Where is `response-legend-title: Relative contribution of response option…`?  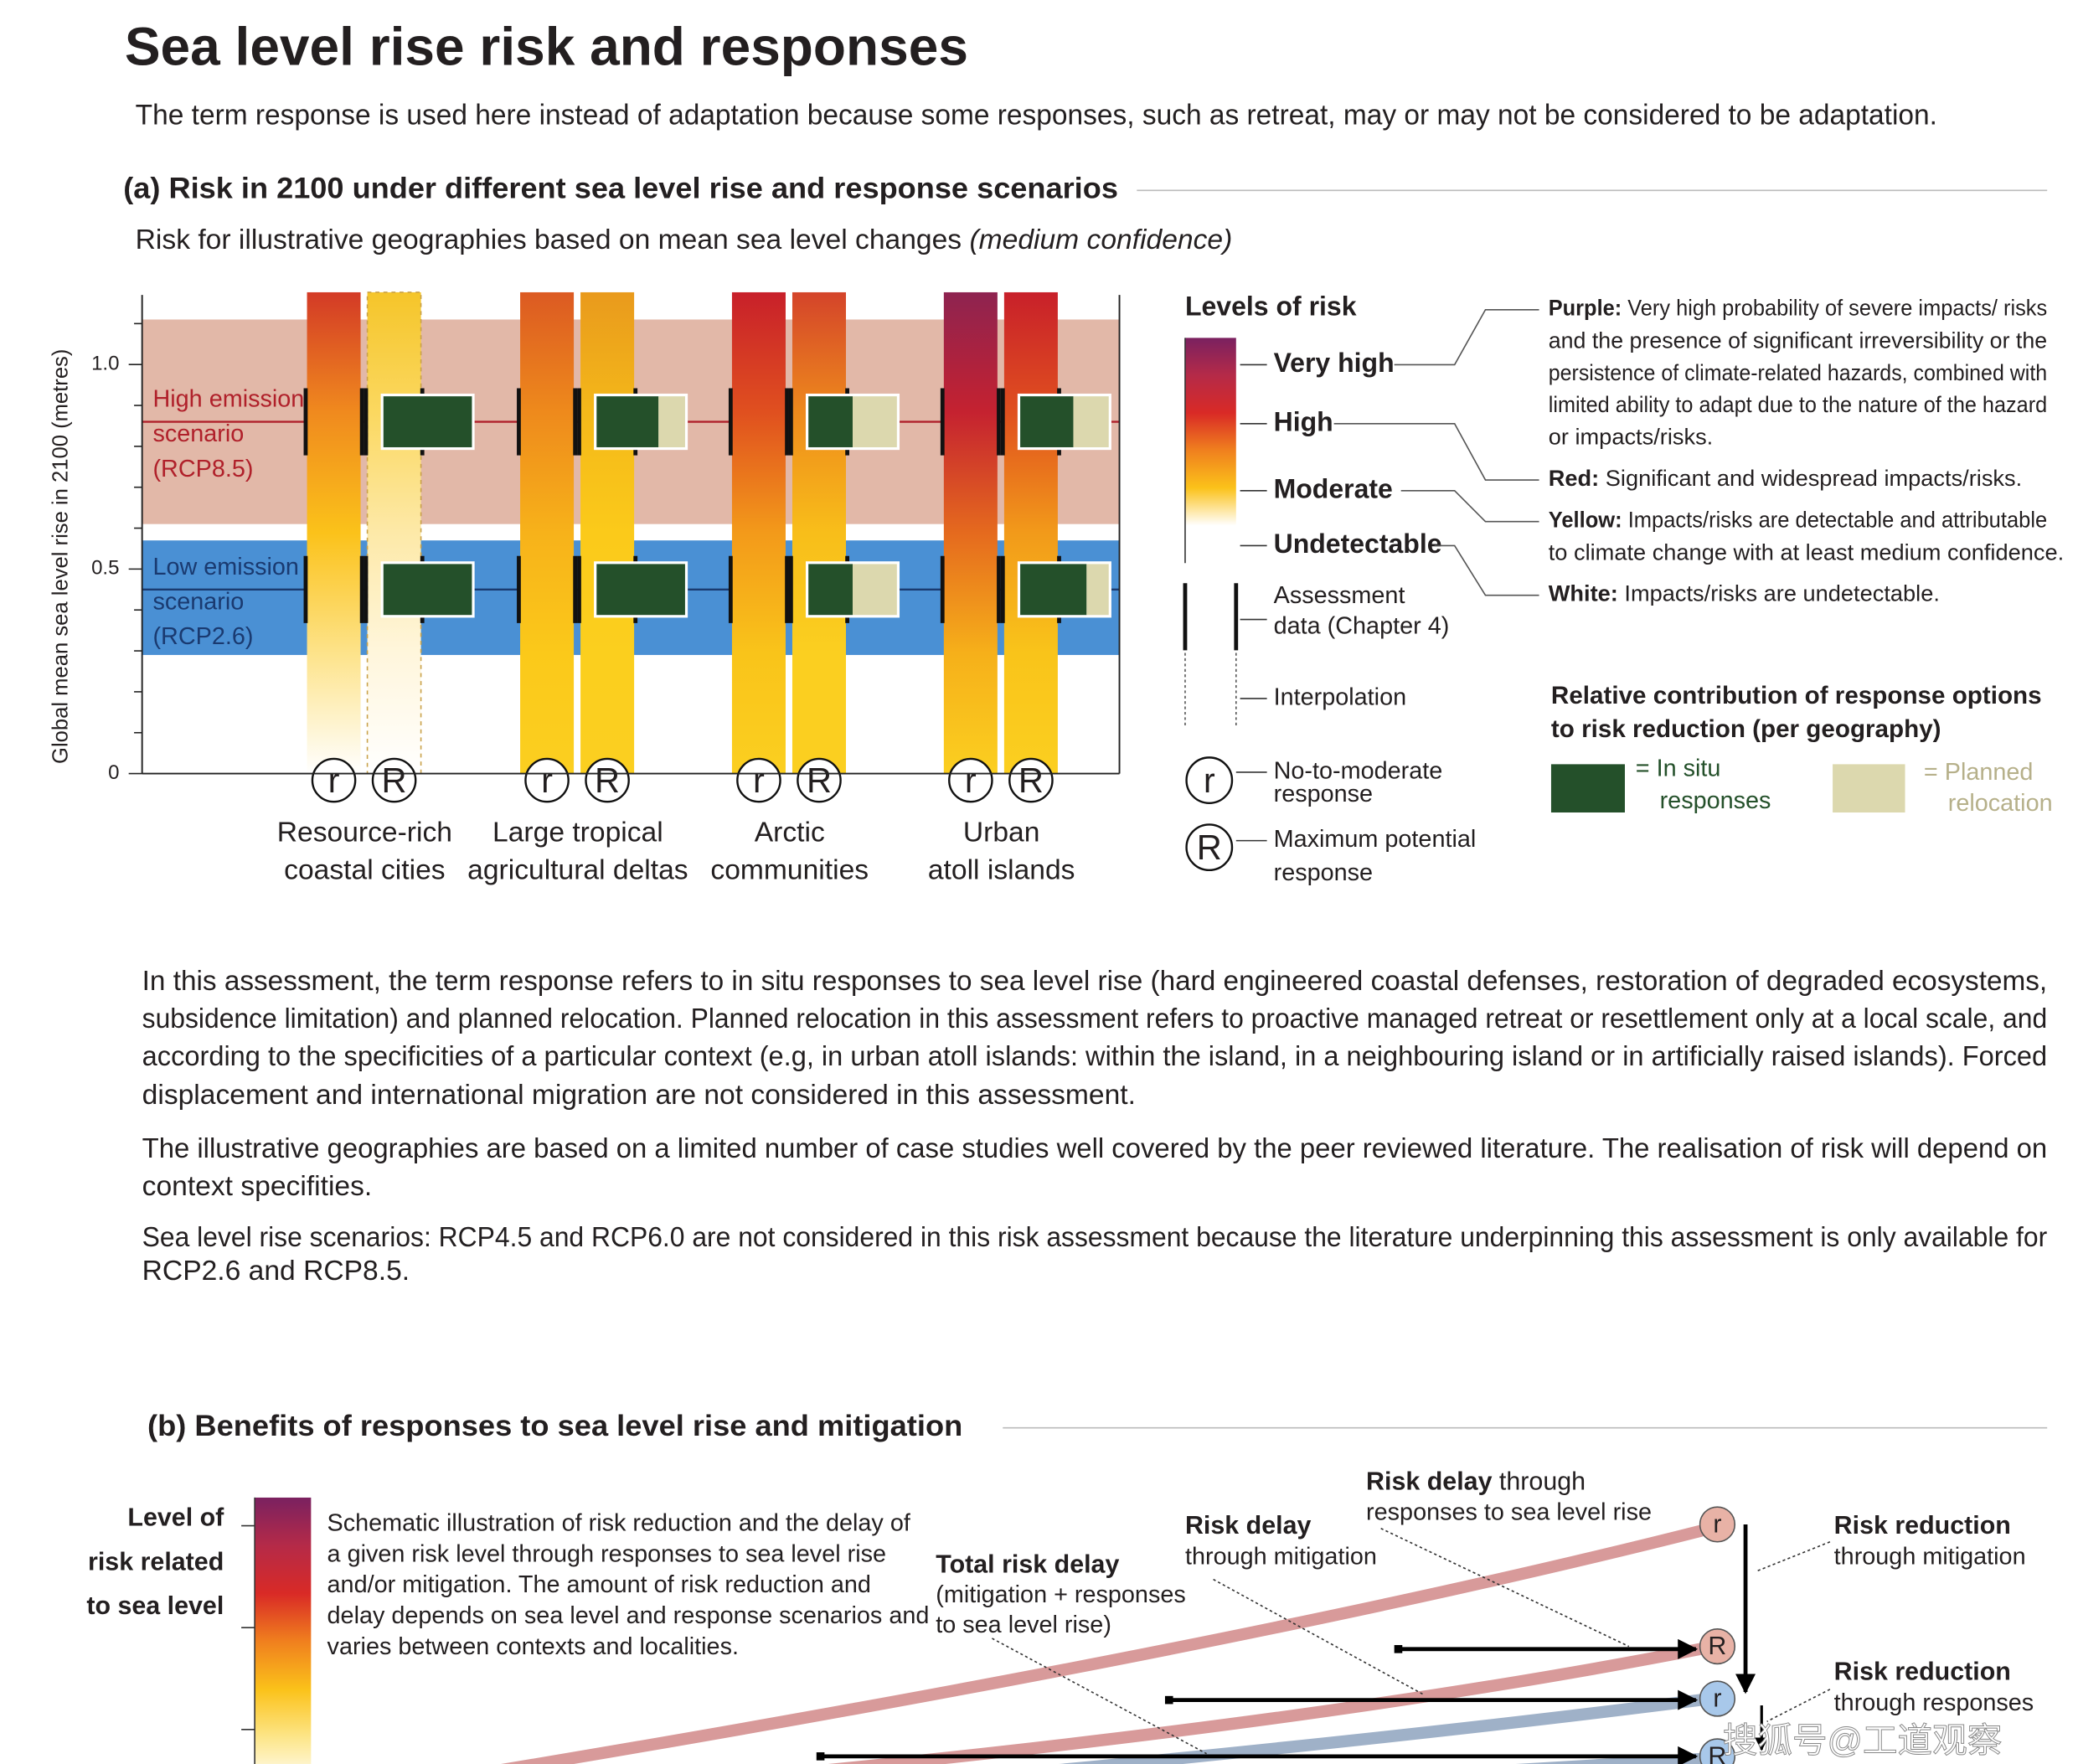
response-legend-title: Relative contribution of response option… is located at coordinates (1796, 696).